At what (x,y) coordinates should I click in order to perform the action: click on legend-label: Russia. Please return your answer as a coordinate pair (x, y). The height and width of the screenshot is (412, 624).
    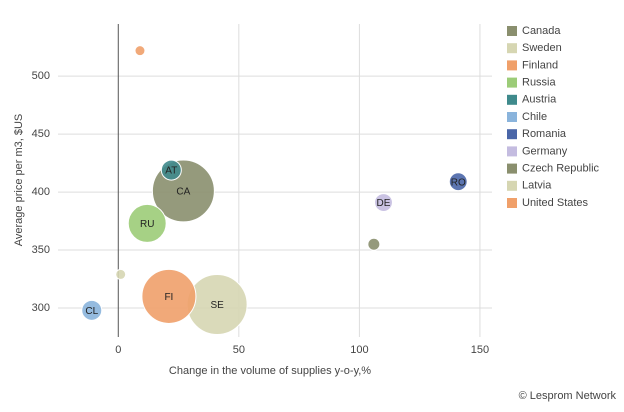
    Looking at the image, I should click on (539, 83).